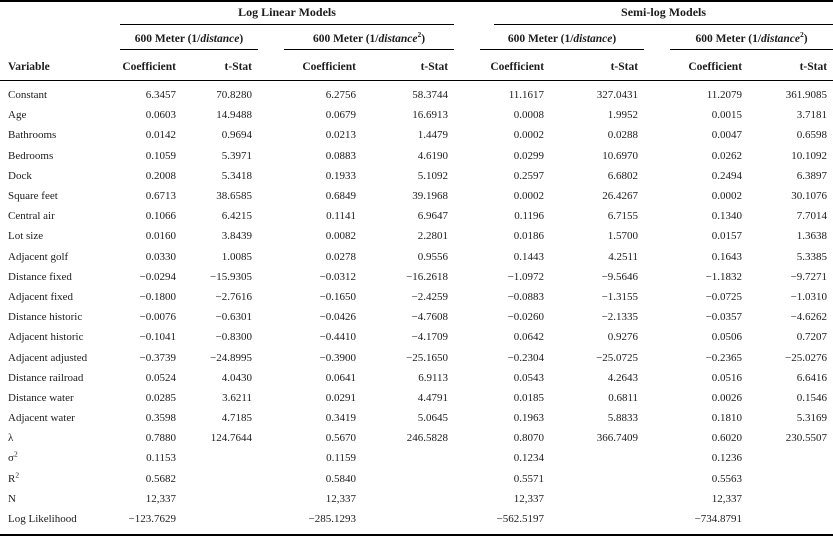 The image size is (833, 543). Describe the element at coordinates (802, 35) in the screenshot. I see `model-header-sup: 2` at that location.